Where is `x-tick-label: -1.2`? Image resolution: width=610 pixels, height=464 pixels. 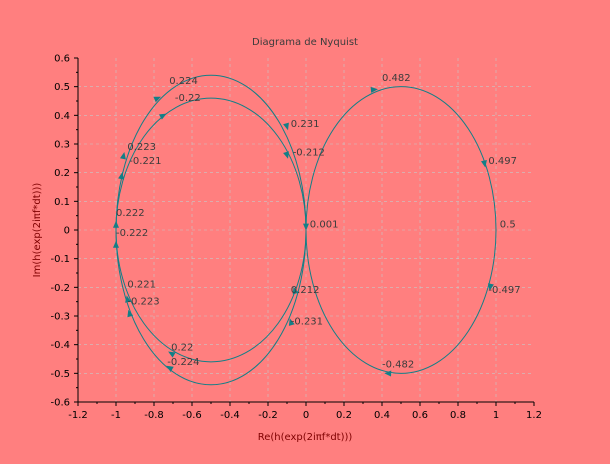 x-tick-label: -1.2 is located at coordinates (78, 415).